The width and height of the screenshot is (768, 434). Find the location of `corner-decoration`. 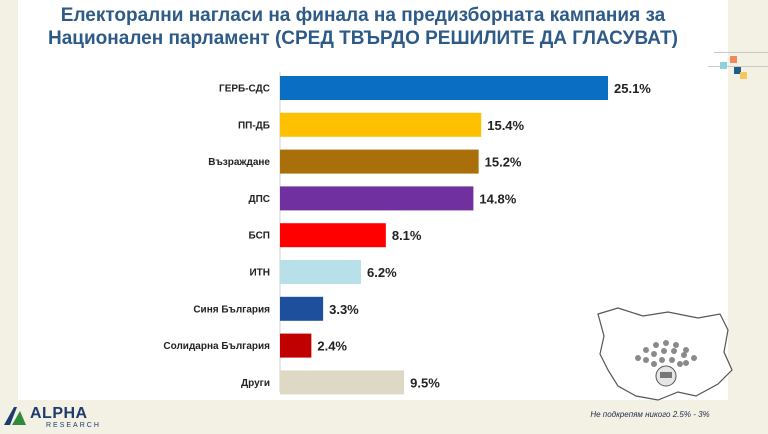

corner-decoration is located at coordinates (738, 66).